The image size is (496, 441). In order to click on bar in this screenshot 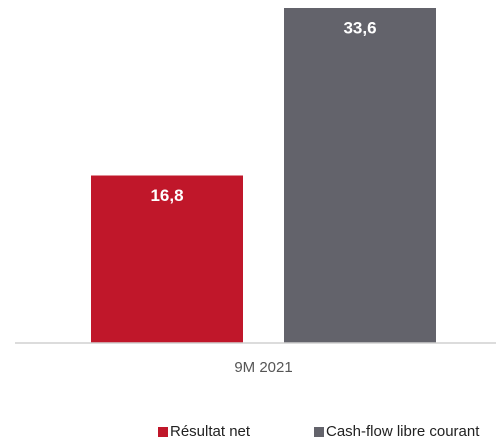, I will do `click(167, 259)`.